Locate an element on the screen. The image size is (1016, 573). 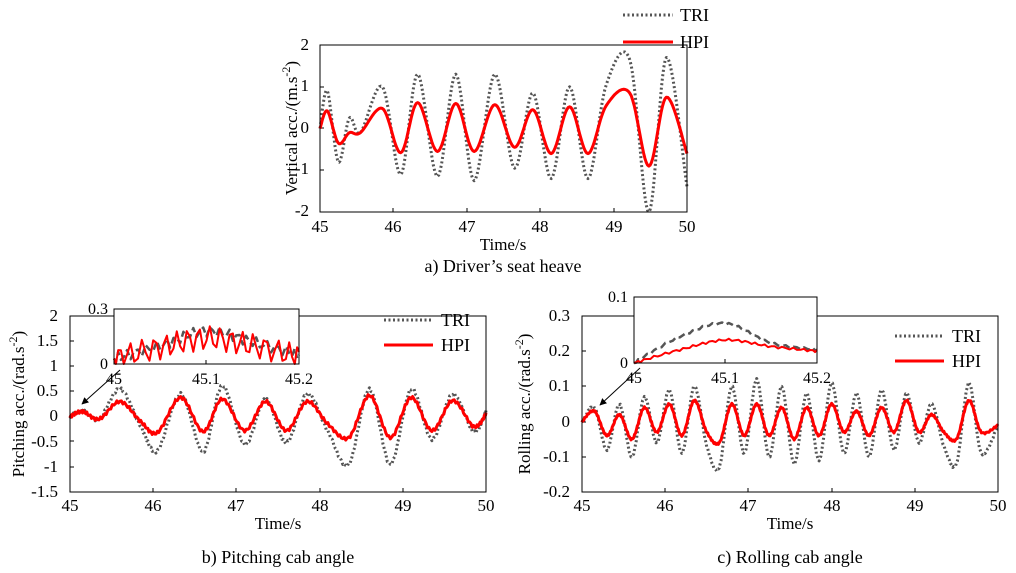
panel-b-ytick: 2 is located at coordinates (54, 315).